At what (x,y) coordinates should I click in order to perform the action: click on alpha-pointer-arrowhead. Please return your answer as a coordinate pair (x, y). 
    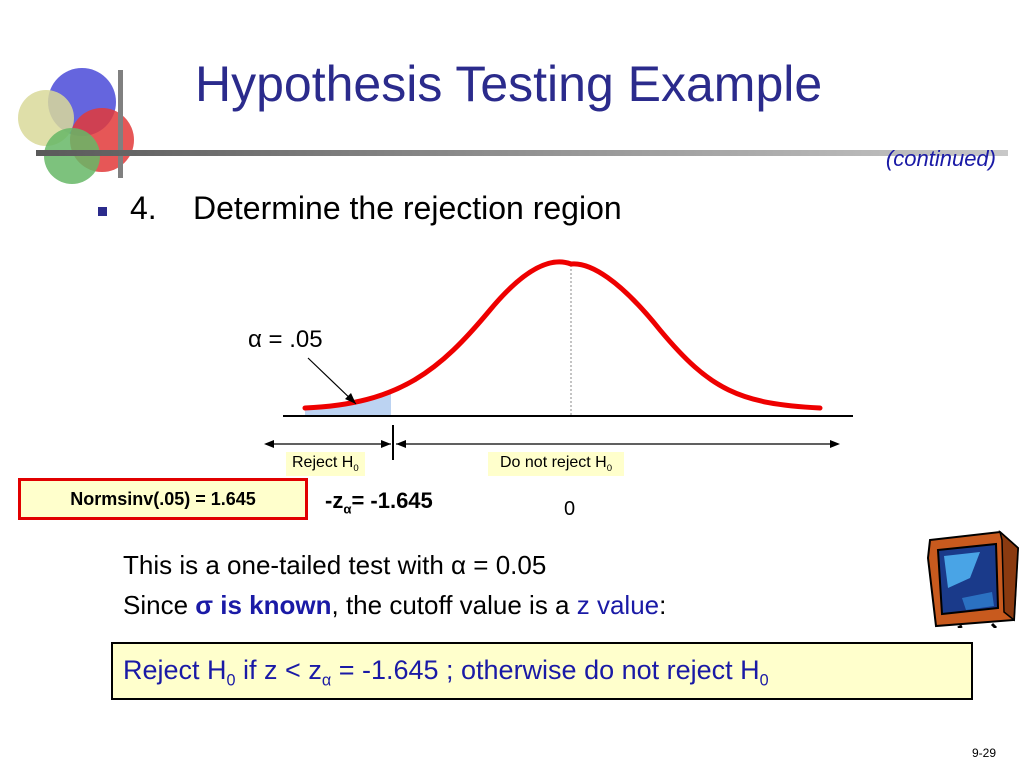
    Looking at the image, I should click on (350, 398).